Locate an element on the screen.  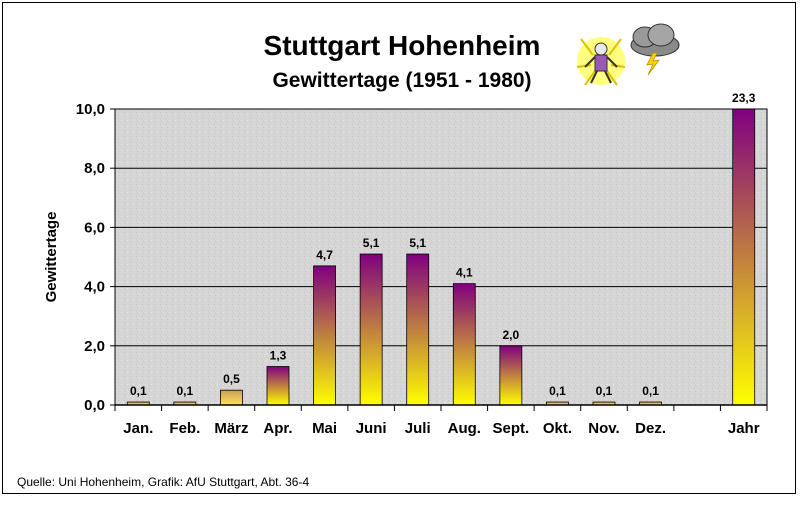
bar-Sept. is located at coordinates (511, 375).